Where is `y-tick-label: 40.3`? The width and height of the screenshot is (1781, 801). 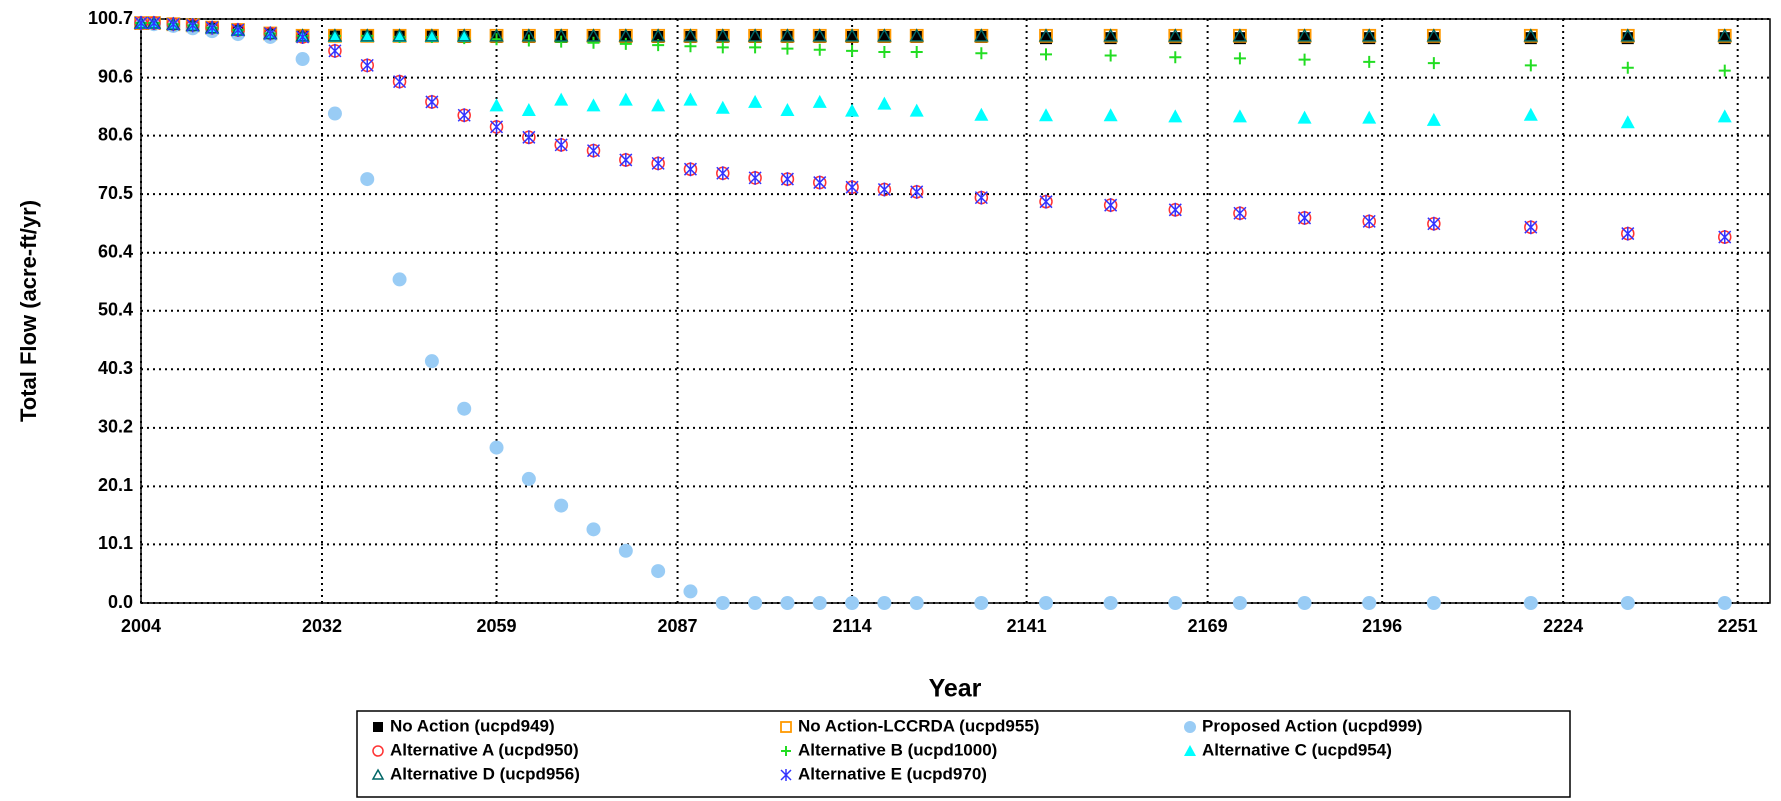
y-tick-label: 40.3 is located at coordinates (115, 368).